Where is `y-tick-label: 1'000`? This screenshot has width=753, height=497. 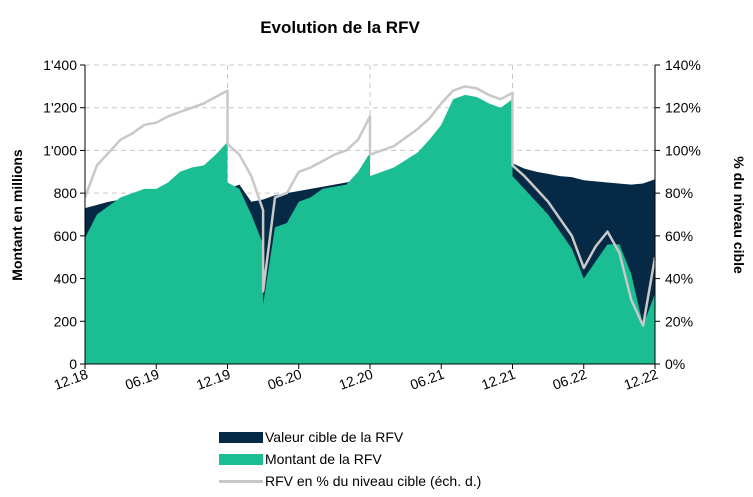 y-tick-label: 1'000 is located at coordinates (60, 150).